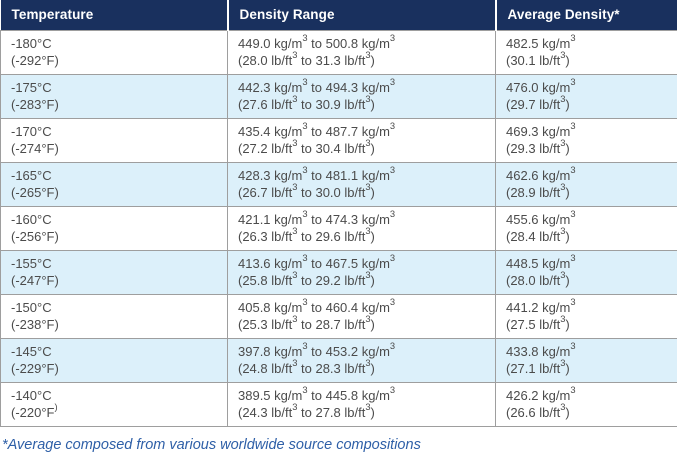  What do you see at coordinates (35, 192) in the screenshot?
I see `cell-line: (-265°F)` at bounding box center [35, 192].